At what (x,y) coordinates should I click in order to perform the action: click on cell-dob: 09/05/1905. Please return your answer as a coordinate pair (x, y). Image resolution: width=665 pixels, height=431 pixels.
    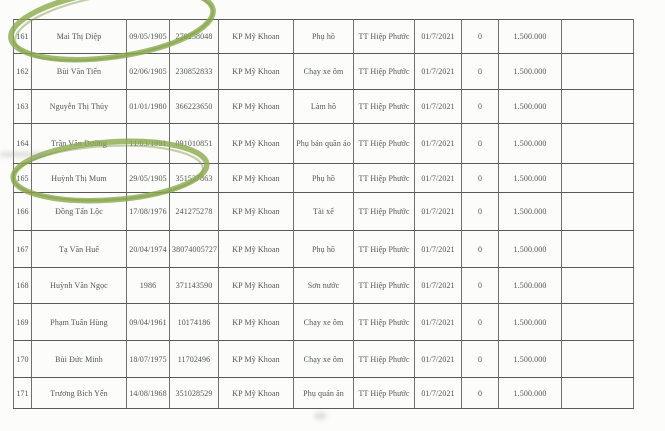
    Looking at the image, I should click on (148, 36).